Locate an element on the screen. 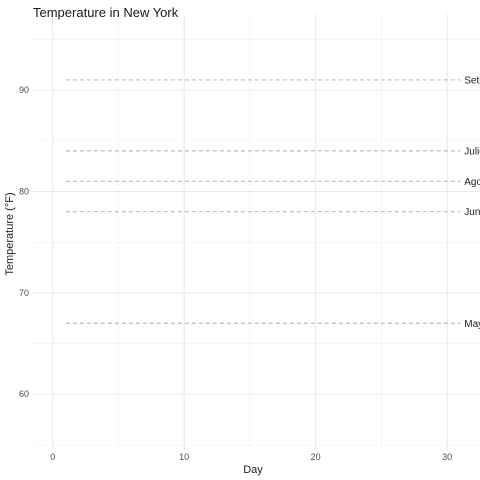 This screenshot has height=480, width=480. series-label: Agosto is located at coordinates (472, 182).